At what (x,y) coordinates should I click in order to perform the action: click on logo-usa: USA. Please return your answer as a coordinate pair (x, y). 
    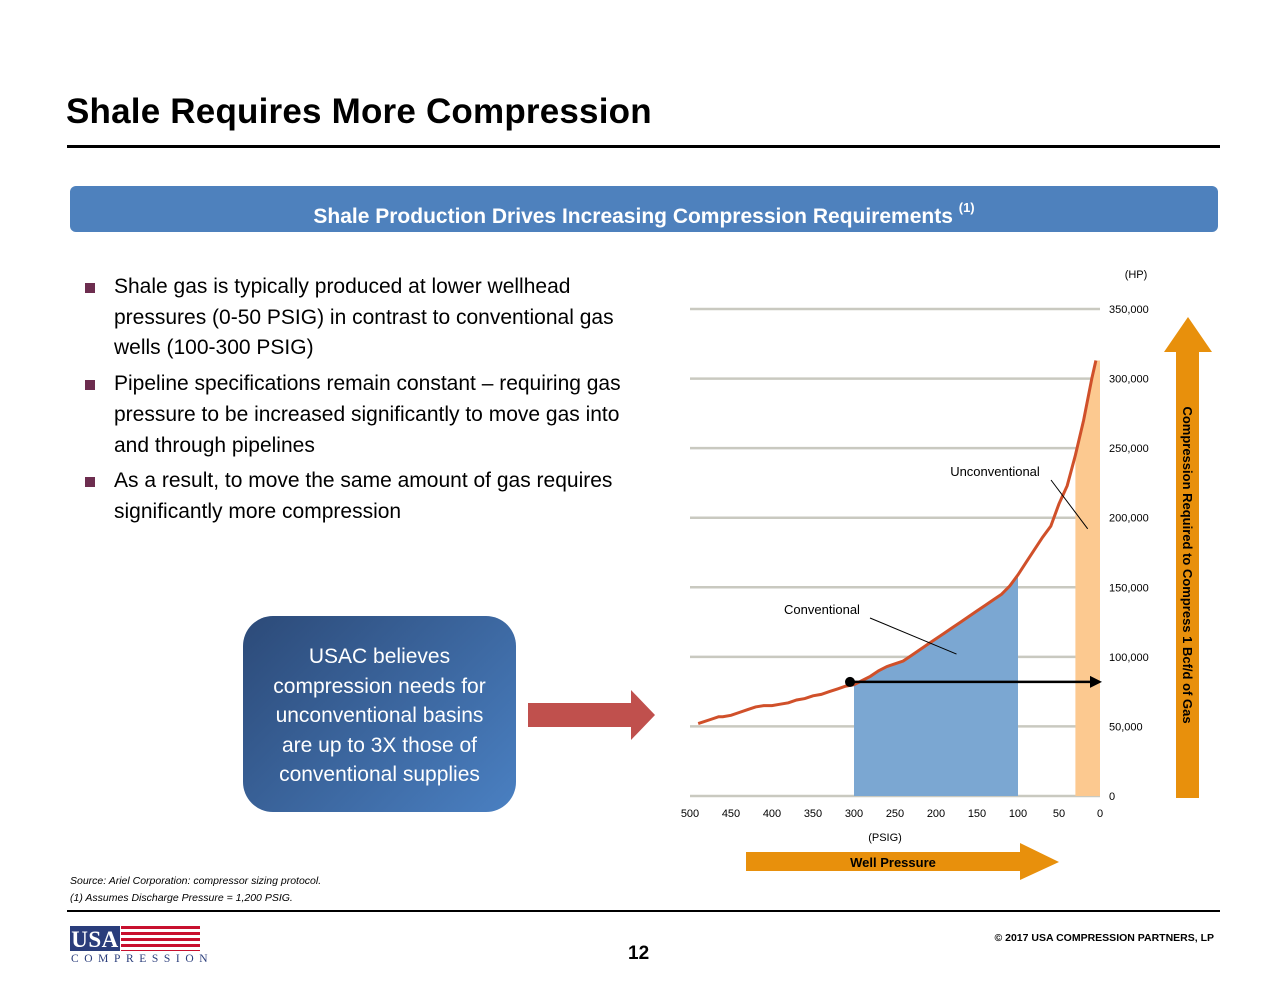
    Looking at the image, I should click on (95, 939).